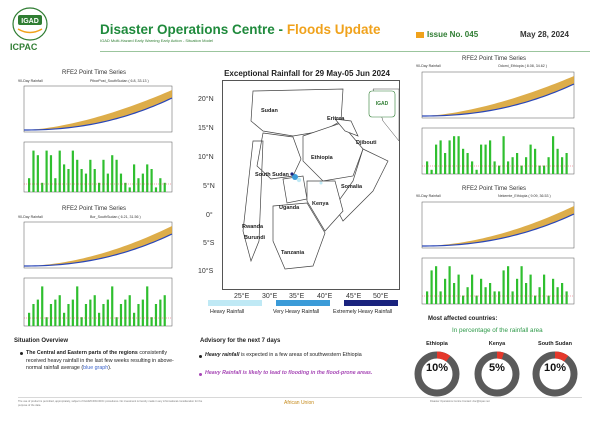  Describe the element at coordinates (242, 296) in the screenshot. I see `lon-tick: 25°E` at that location.